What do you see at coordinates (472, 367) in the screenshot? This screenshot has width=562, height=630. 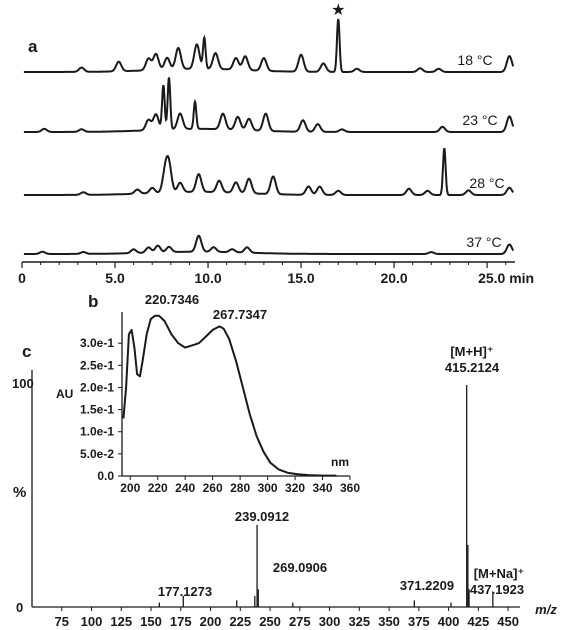 I see `peak-mz-label: 415.2124` at bounding box center [472, 367].